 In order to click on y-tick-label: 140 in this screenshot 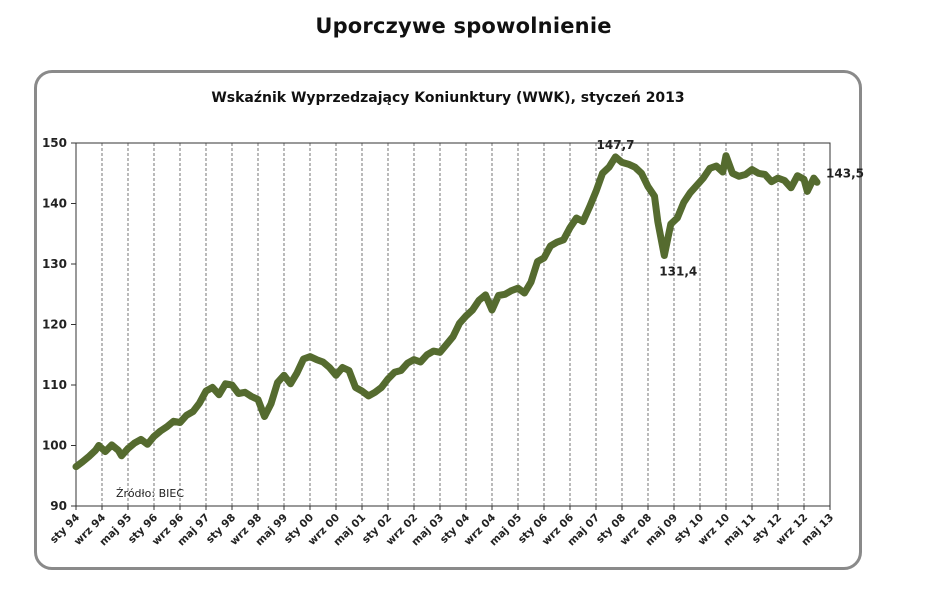, I will do `click(54, 204)`.